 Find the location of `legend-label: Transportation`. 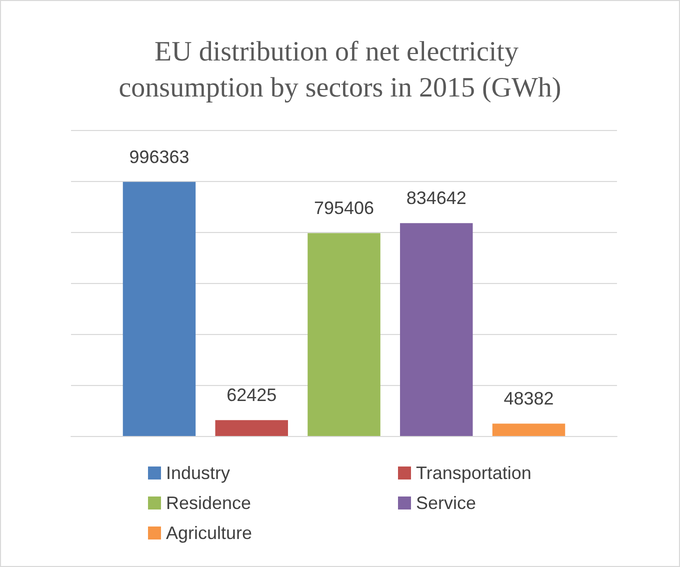

legend-label: Transportation is located at coordinates (474, 473).